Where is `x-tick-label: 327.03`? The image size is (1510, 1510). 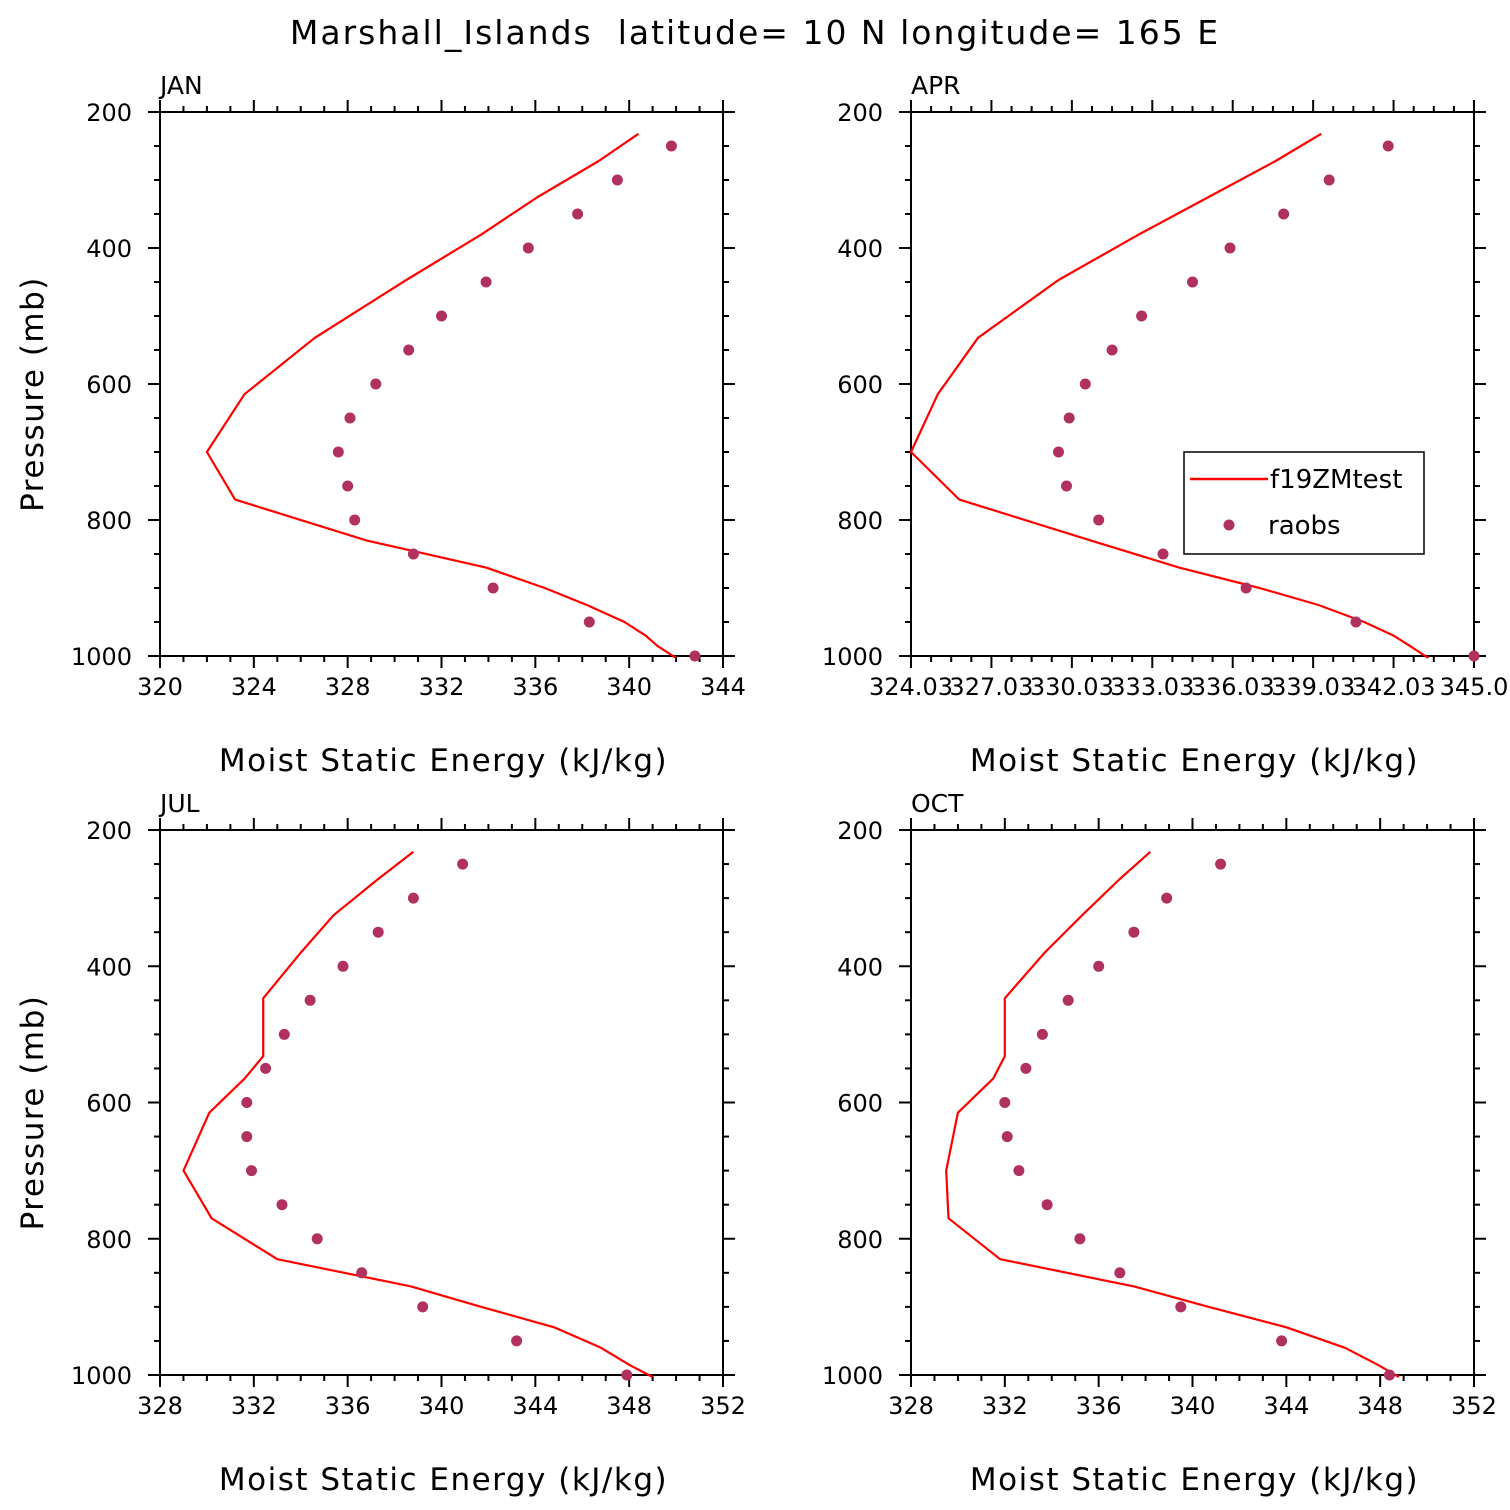
x-tick-label: 327.03 is located at coordinates (991, 687).